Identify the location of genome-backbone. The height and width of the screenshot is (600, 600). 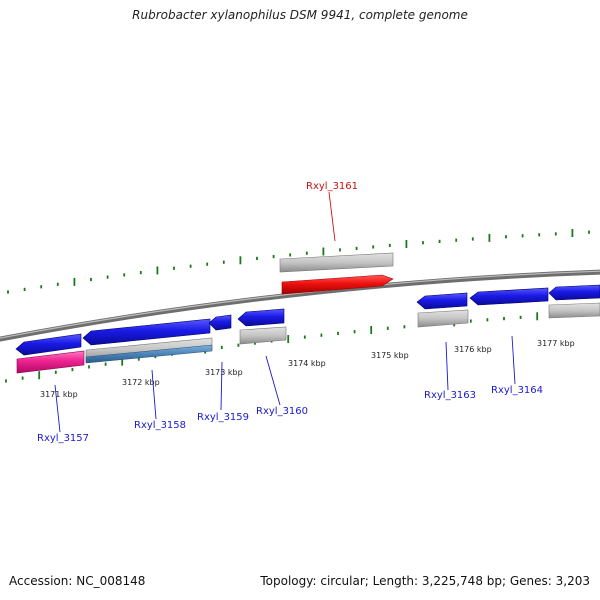
(300, 305).